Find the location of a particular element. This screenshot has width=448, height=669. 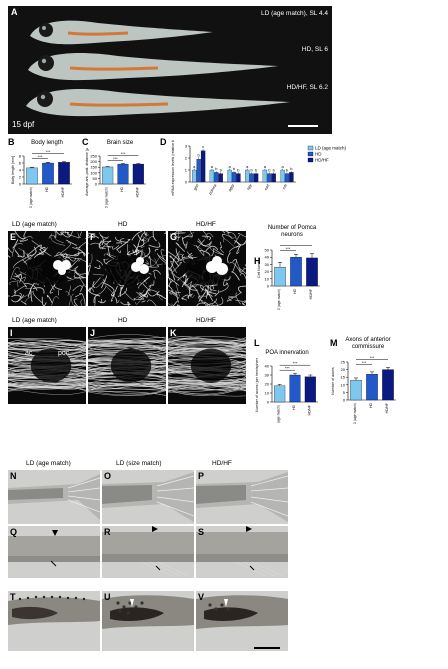

panel-k-image is located at coordinates (207, 365).